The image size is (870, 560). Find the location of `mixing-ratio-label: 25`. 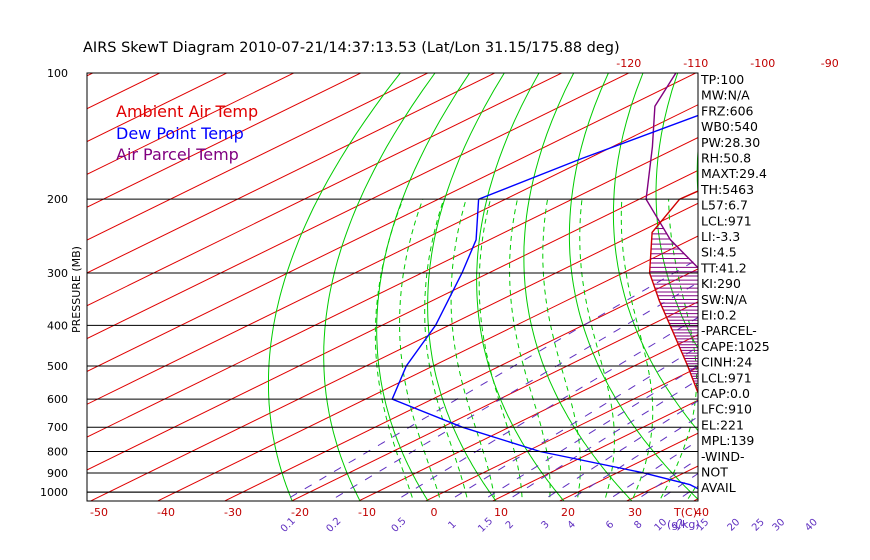

mixing-ratio-label: 25 is located at coordinates (758, 525).